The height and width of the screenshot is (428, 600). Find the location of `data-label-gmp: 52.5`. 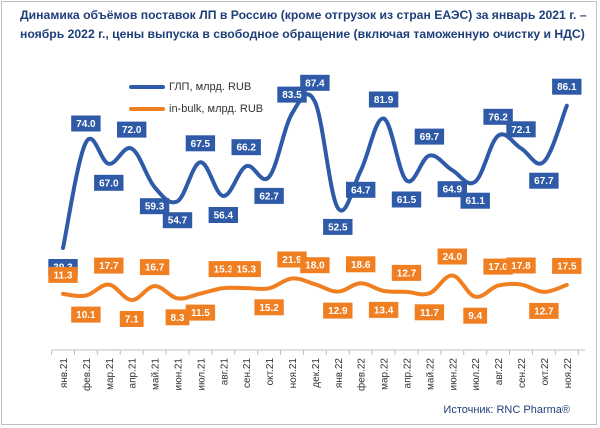

data-label-gmp: 52.5 is located at coordinates (338, 227).